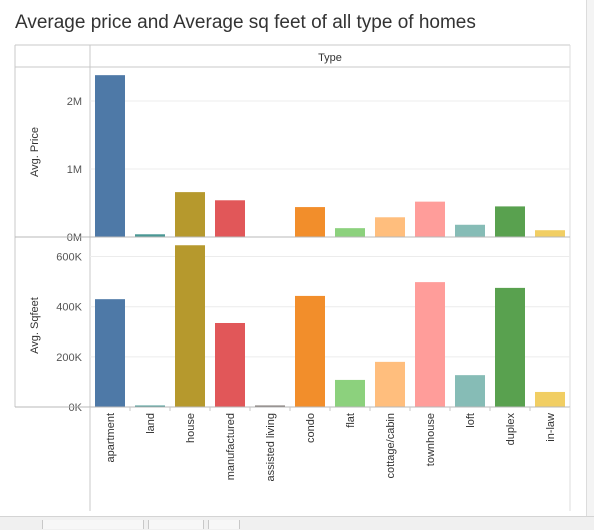 The width and height of the screenshot is (594, 530). I want to click on bar-sqfeet-condo, so click(310, 351).